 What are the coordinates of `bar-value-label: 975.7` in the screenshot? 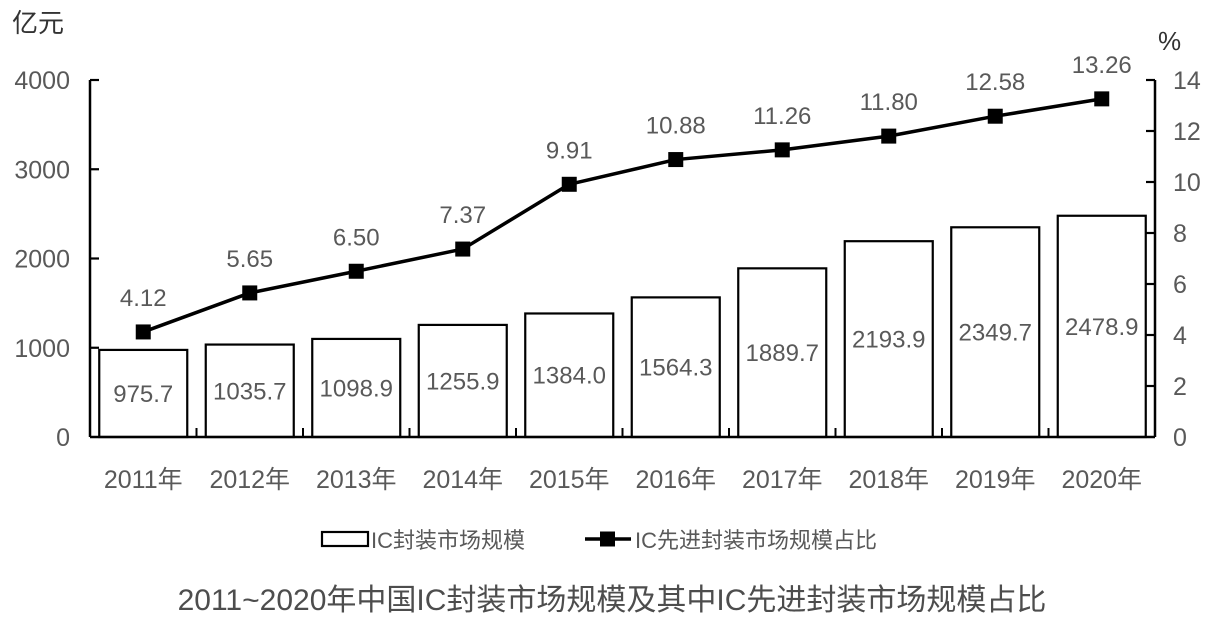 It's located at (143, 394).